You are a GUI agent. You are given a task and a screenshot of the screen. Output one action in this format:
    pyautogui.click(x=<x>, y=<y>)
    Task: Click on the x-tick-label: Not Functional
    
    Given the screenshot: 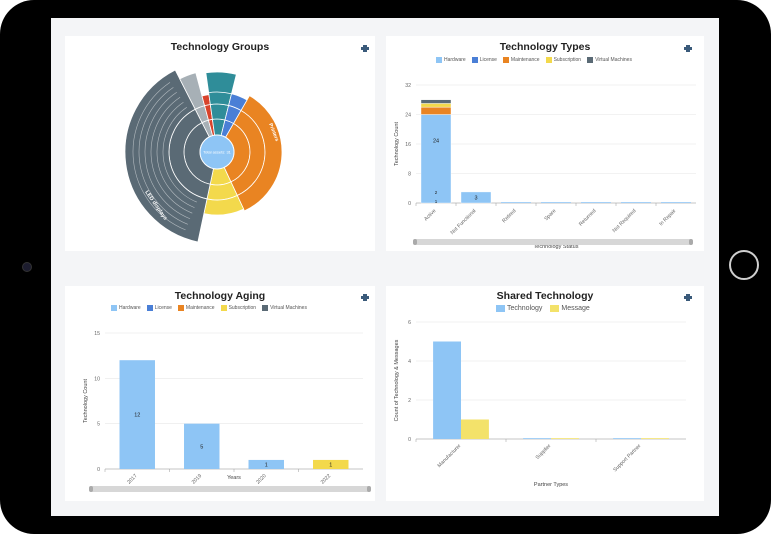 What is the action you would take?
    pyautogui.click(x=464, y=222)
    